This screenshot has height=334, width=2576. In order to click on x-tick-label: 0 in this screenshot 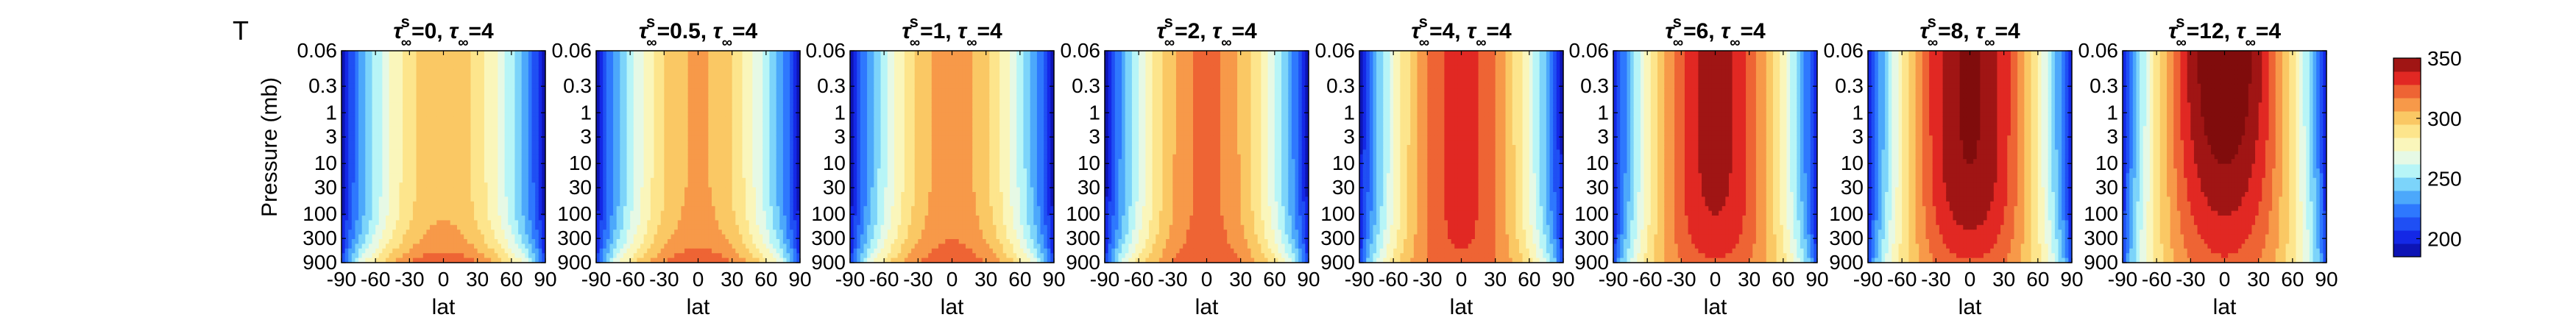, I will do `click(444, 279)`.